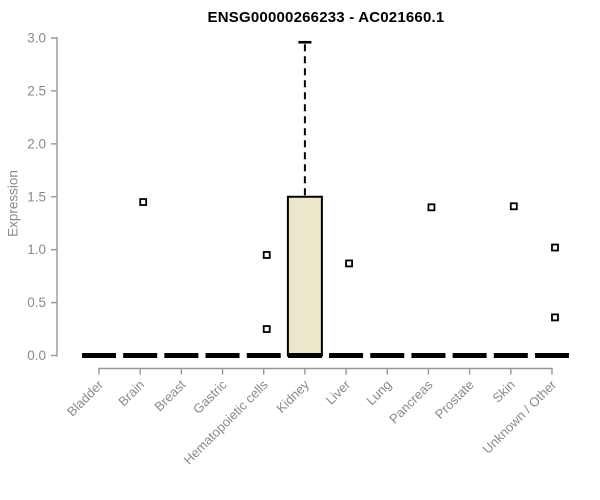 Image resolution: width=600 pixels, height=500 pixels. What do you see at coordinates (131, 393) in the screenshot?
I see `x-tick-label: Brain` at bounding box center [131, 393].